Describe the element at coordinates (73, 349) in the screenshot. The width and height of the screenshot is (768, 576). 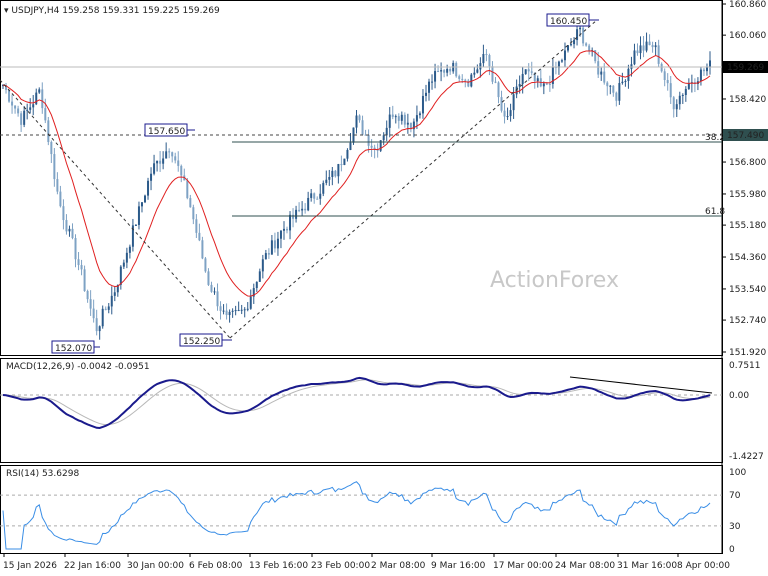
I see `swing-label: 152.070` at that location.